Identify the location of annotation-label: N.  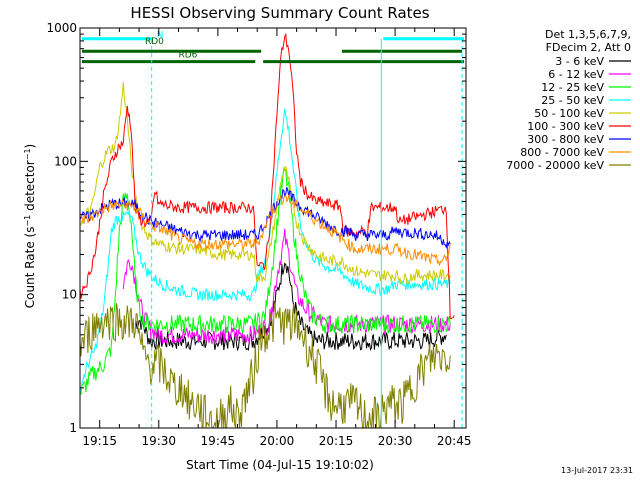
(160, 35).